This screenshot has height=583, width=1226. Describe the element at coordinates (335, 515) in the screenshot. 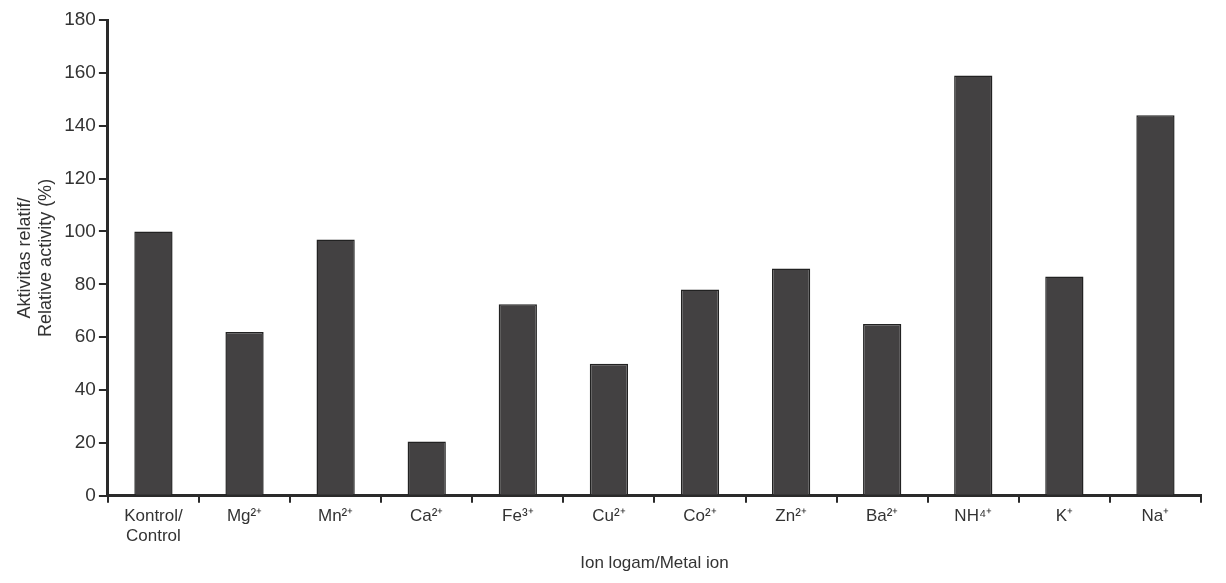

I see `x-tick-label: Mn²⁺` at that location.